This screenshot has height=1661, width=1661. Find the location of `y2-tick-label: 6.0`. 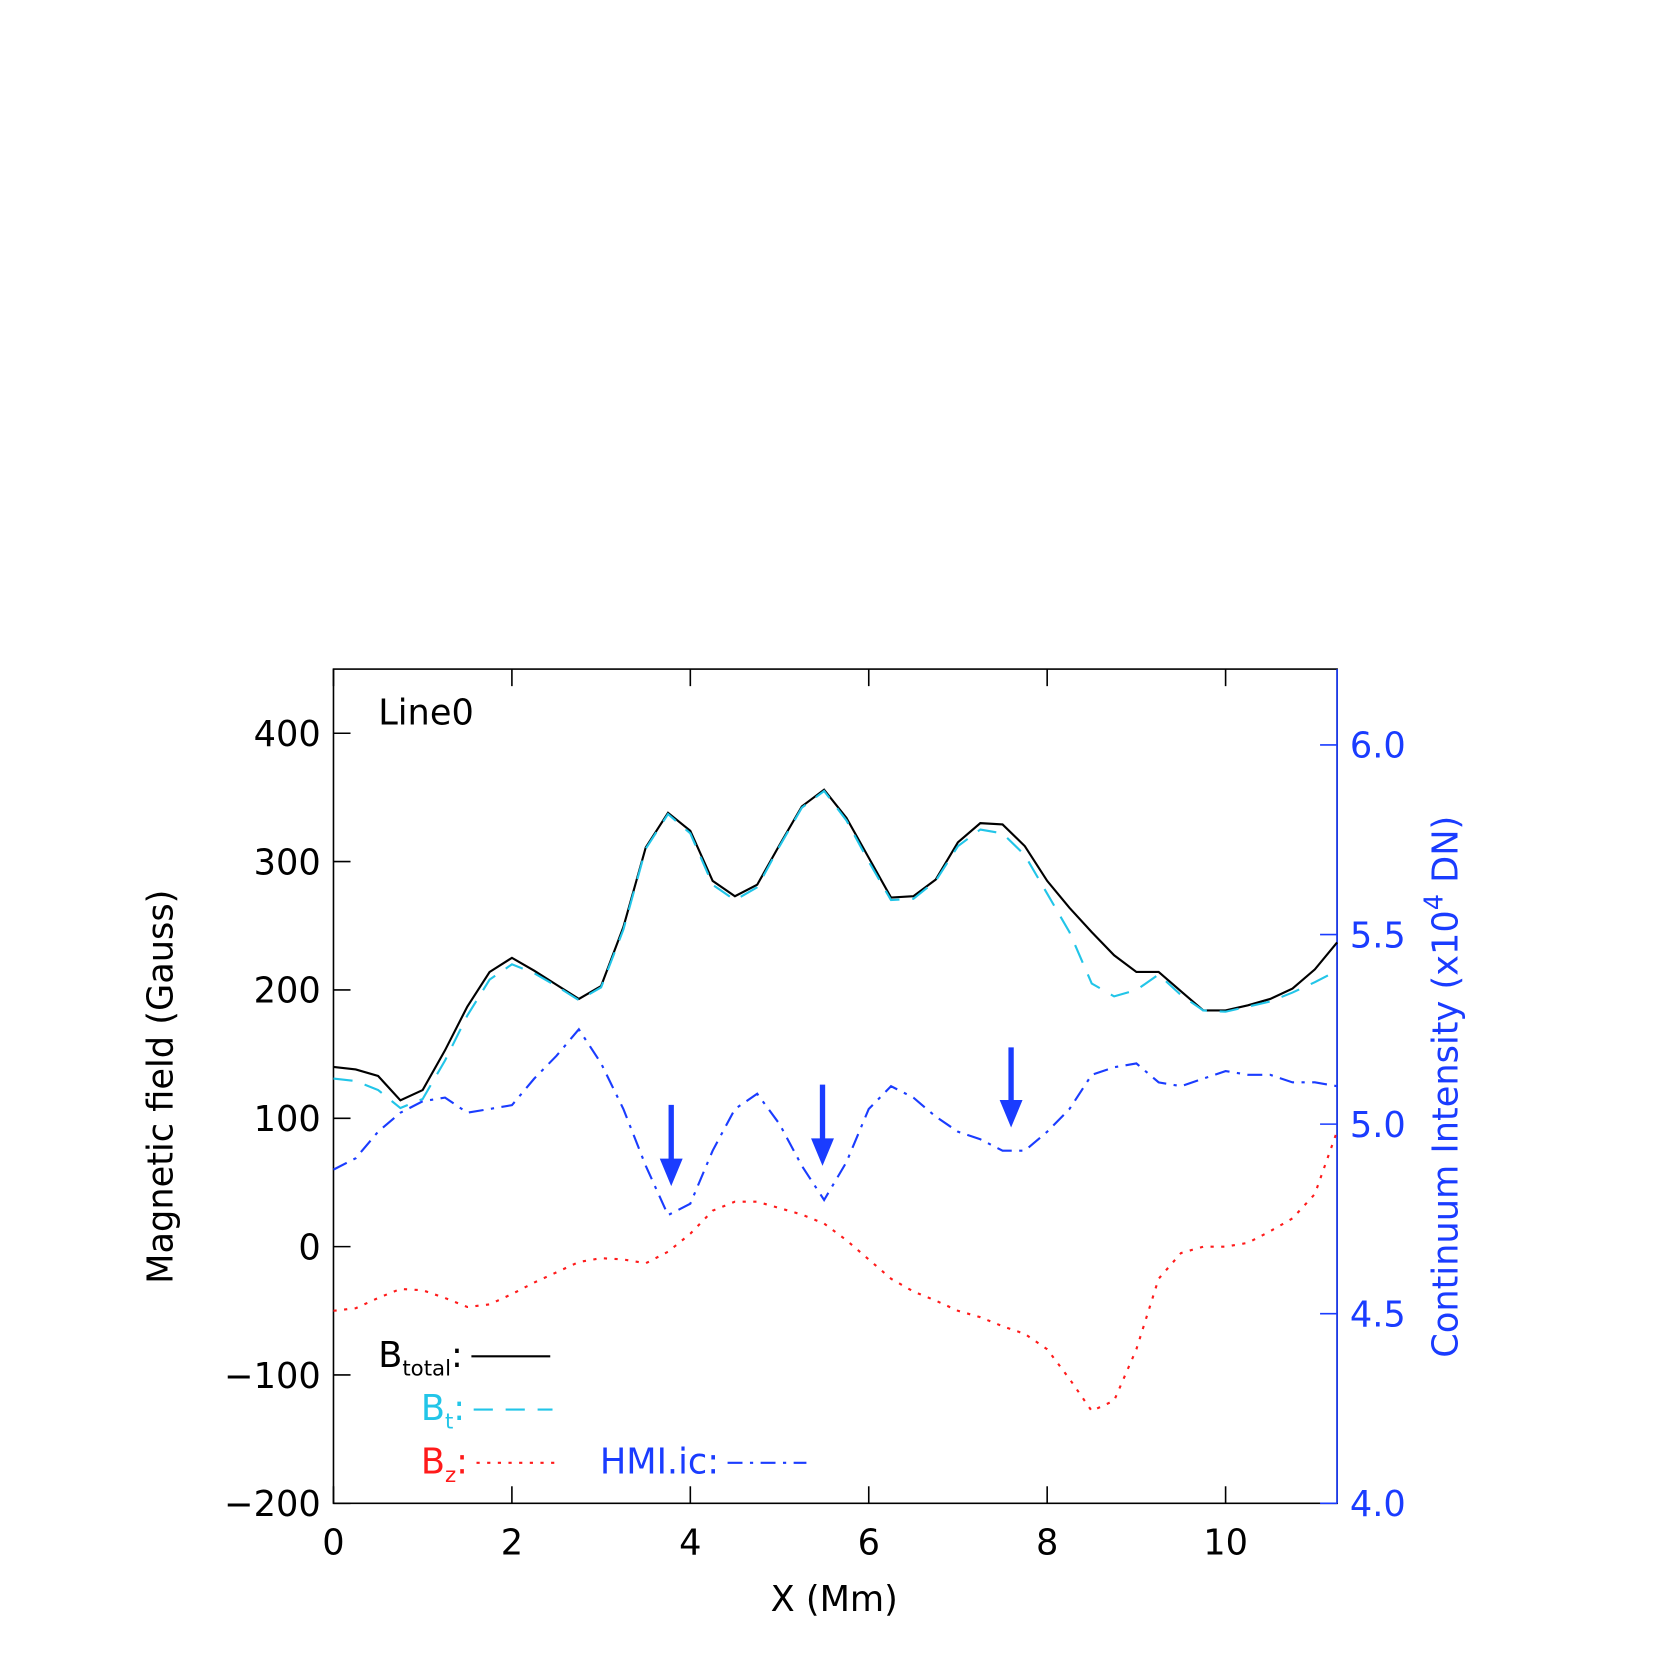

y2-tick-label: 6.0 is located at coordinates (1378, 746).